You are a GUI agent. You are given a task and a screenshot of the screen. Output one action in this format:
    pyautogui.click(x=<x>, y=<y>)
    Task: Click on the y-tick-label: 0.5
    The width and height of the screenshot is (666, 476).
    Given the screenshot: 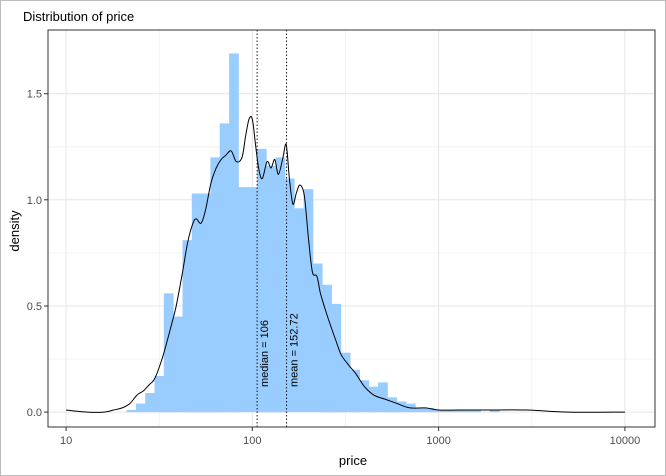 What is the action you would take?
    pyautogui.click(x=34, y=307)
    